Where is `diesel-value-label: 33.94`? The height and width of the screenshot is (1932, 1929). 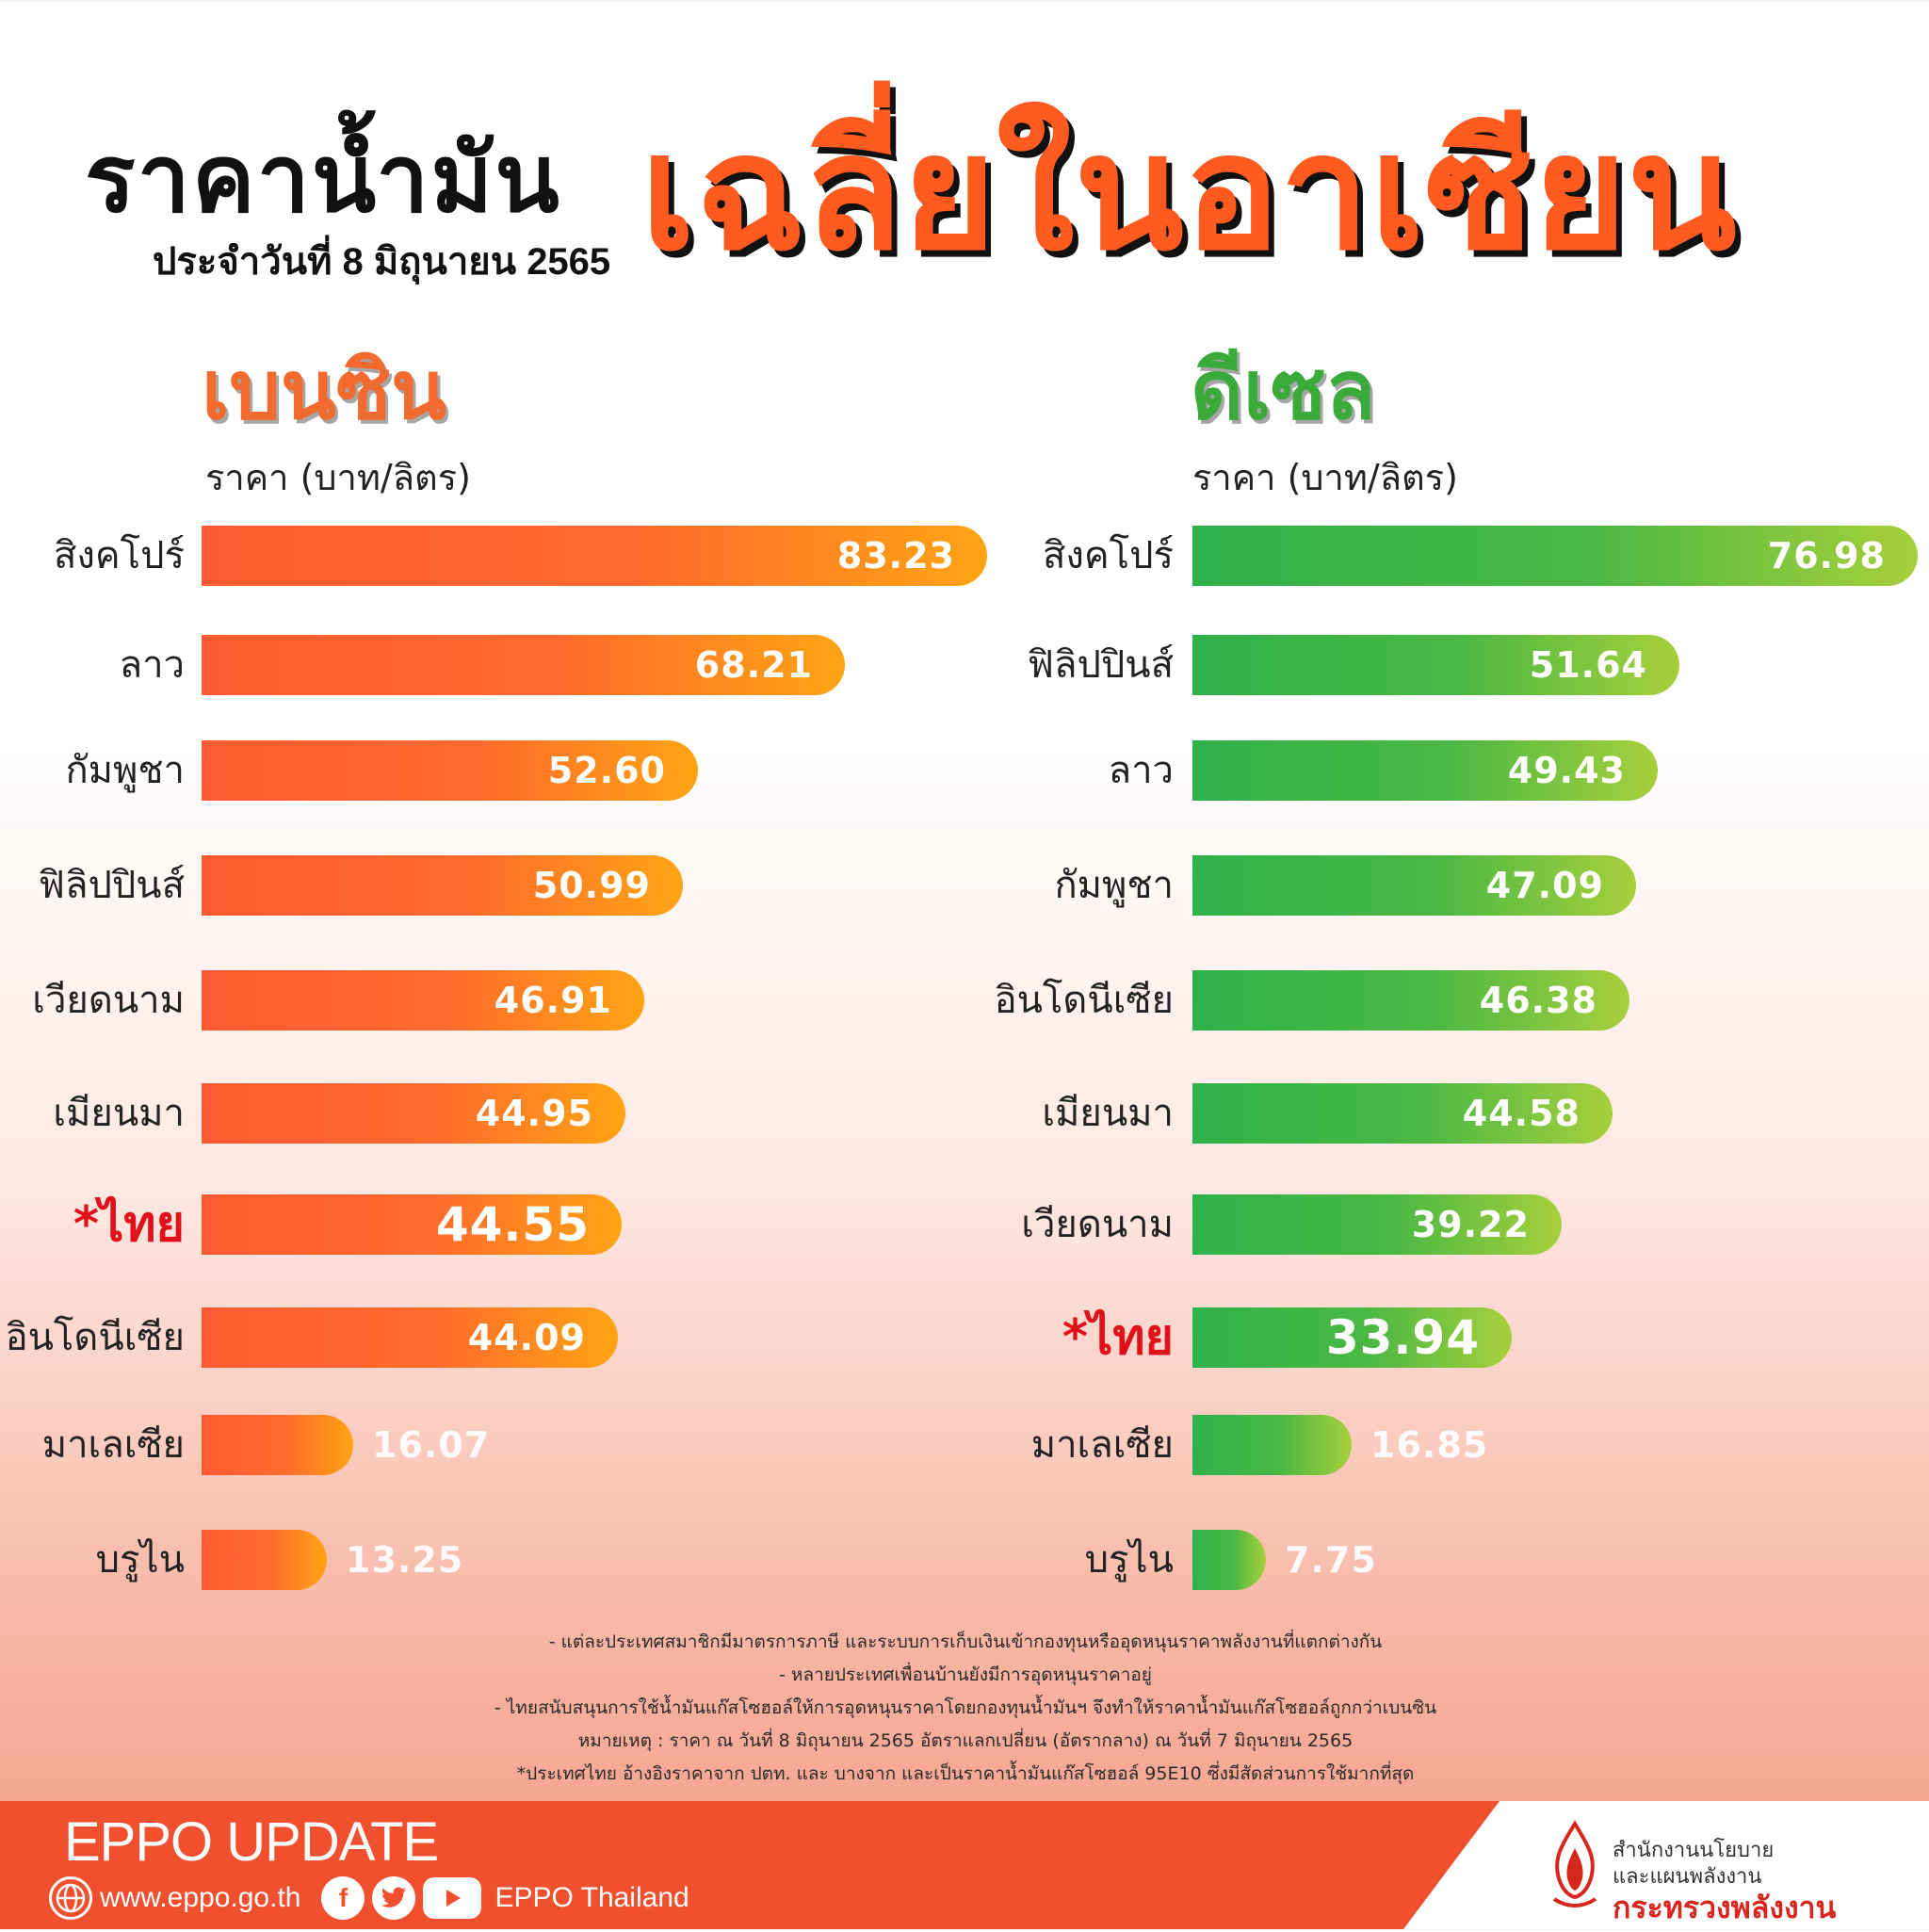
diesel-value-label: 33.94 is located at coordinates (1402, 1338).